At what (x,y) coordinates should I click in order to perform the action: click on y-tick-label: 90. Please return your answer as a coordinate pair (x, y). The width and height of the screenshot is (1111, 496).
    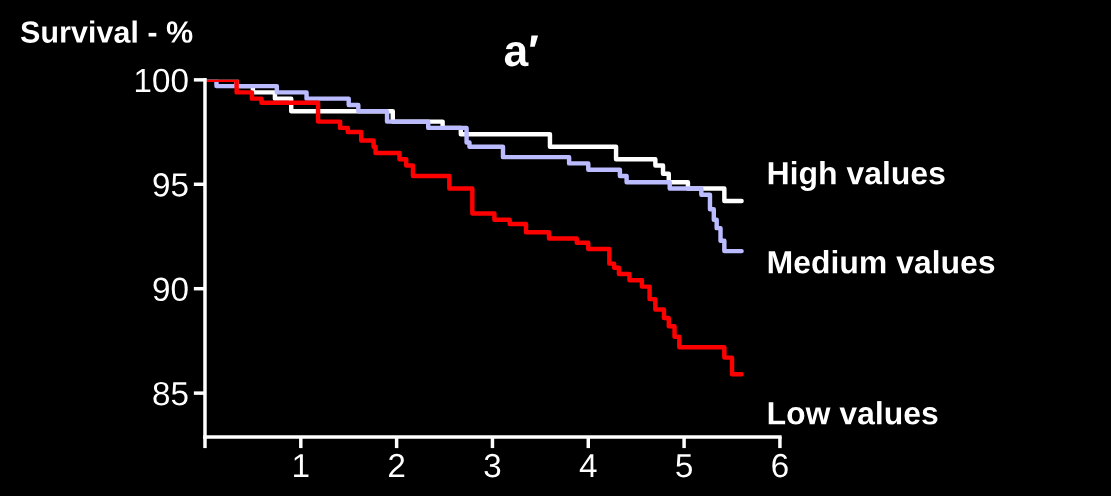
    Looking at the image, I should click on (170, 289).